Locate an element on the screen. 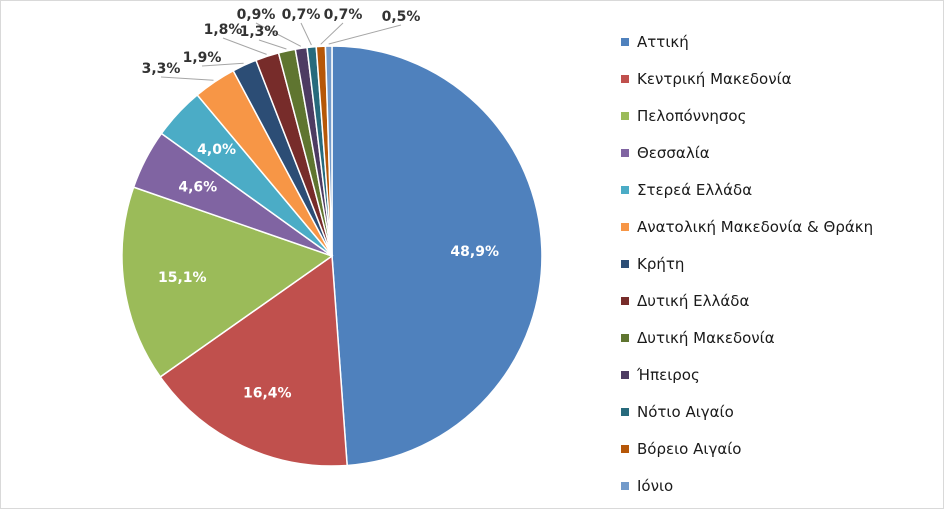 The width and height of the screenshot is (944, 510). legend-item: Στερεά Ελλάδα is located at coordinates (776, 189).